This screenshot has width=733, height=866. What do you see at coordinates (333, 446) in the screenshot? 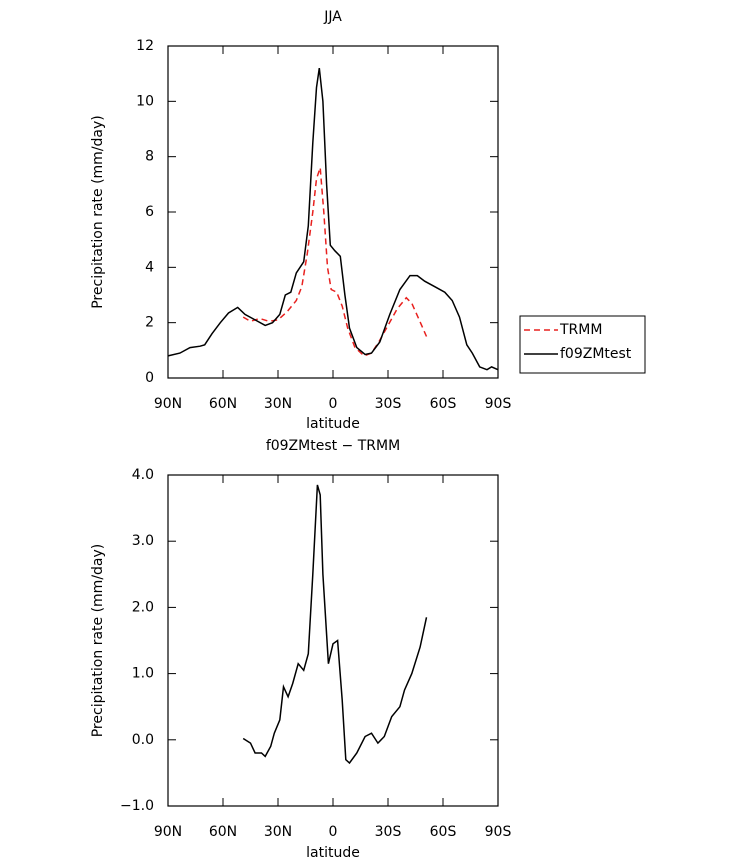
I see `chart-title: f09ZMtest − TRMM` at bounding box center [333, 446].